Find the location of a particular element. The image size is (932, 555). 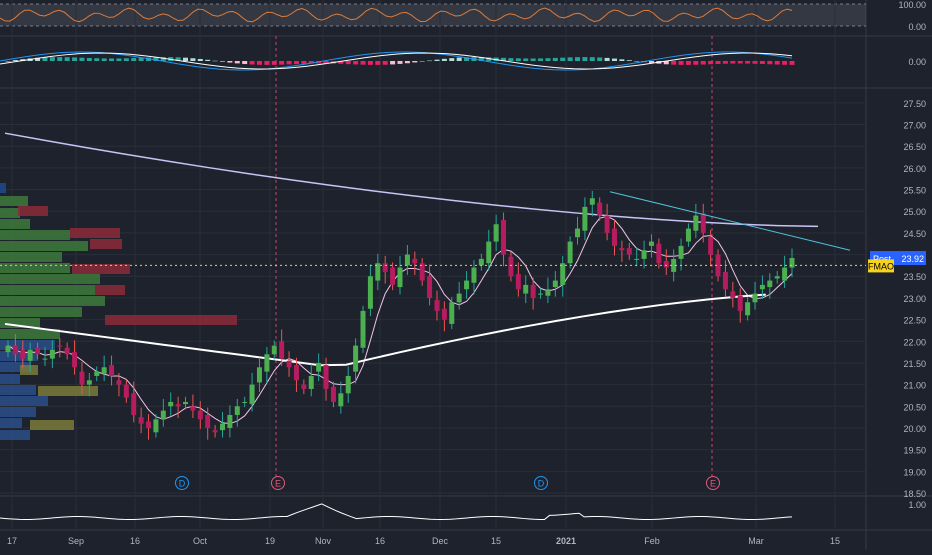

time-tick-label: 15 is located at coordinates (835, 541).